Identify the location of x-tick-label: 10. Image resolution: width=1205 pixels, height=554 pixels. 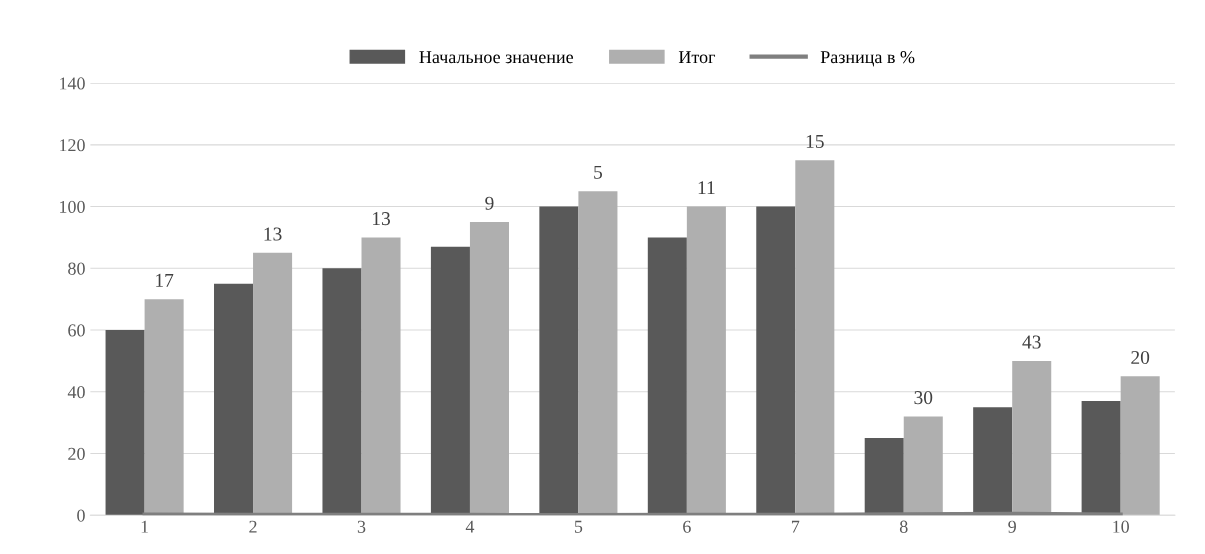
(1121, 526).